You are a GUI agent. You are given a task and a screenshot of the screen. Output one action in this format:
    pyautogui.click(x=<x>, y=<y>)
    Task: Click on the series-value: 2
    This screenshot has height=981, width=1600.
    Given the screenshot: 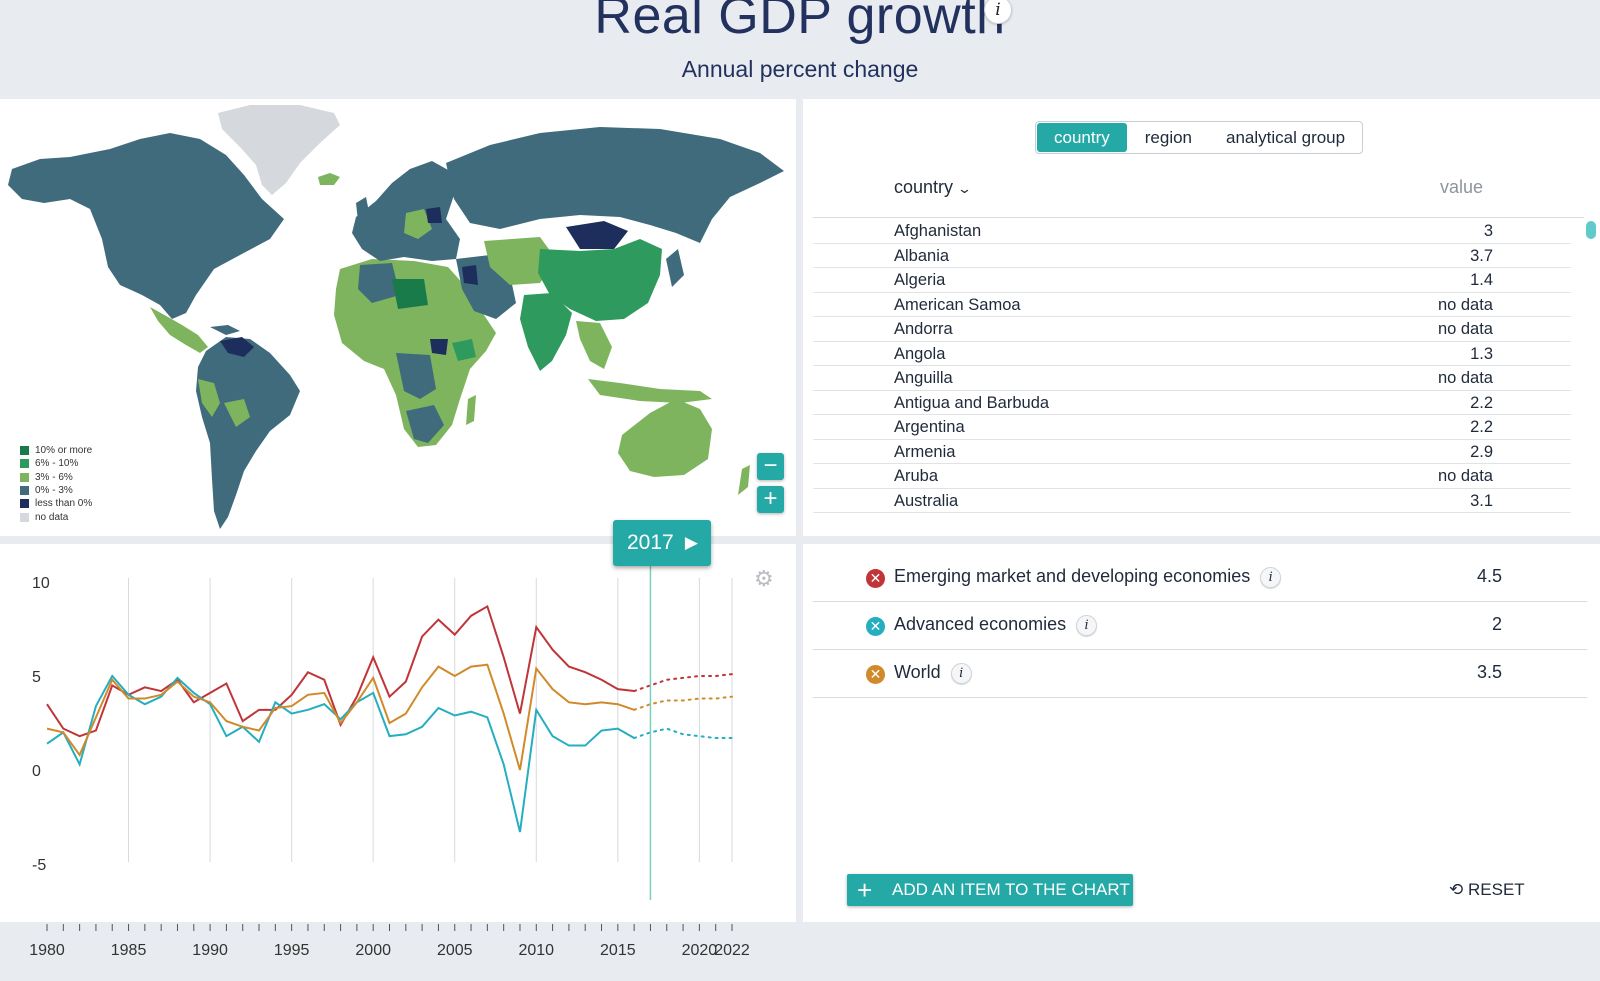 What is the action you would take?
    pyautogui.click(x=1496, y=624)
    